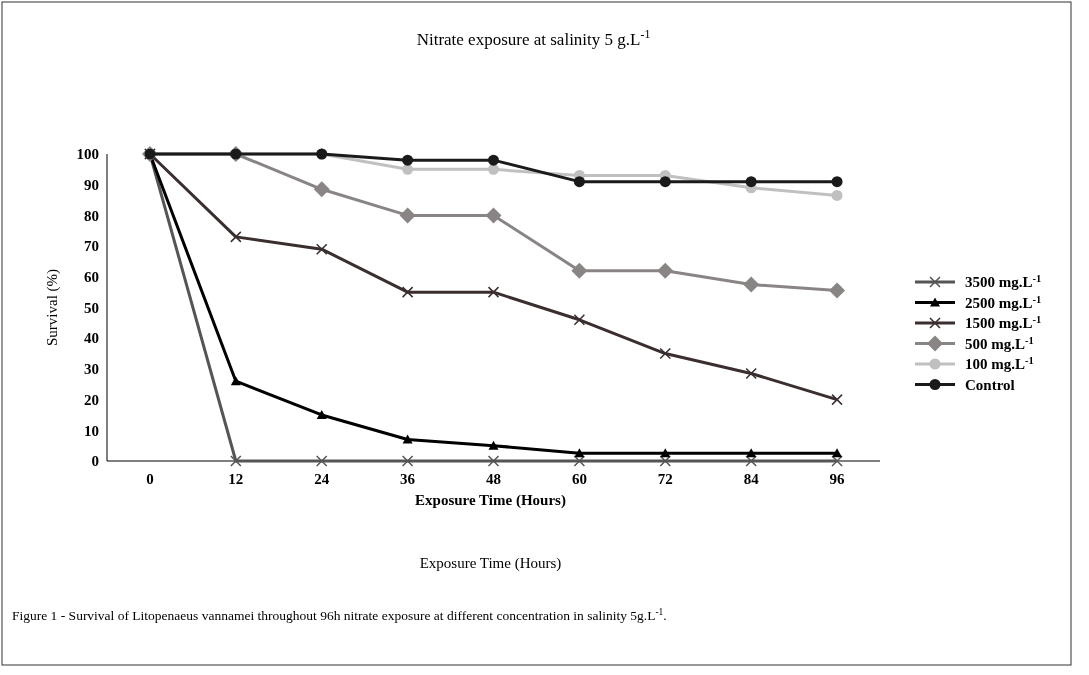 The width and height of the screenshot is (1089, 675). I want to click on y-tick-label: 80, so click(91, 215).